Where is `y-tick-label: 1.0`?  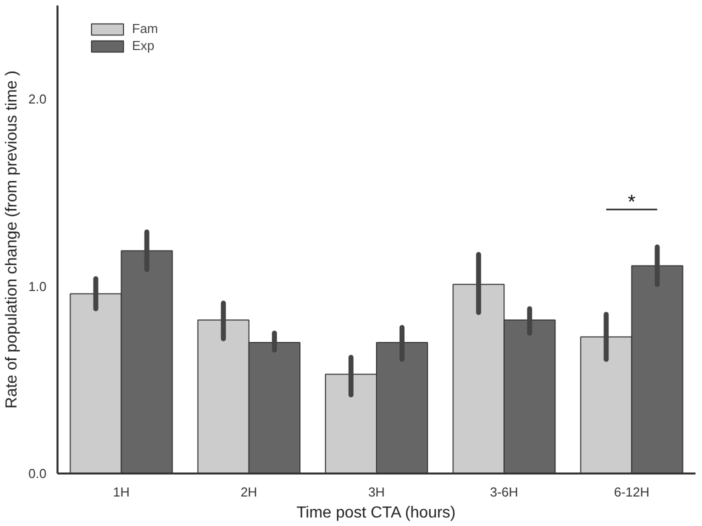 y-tick-label: 1.0 is located at coordinates (37, 286).